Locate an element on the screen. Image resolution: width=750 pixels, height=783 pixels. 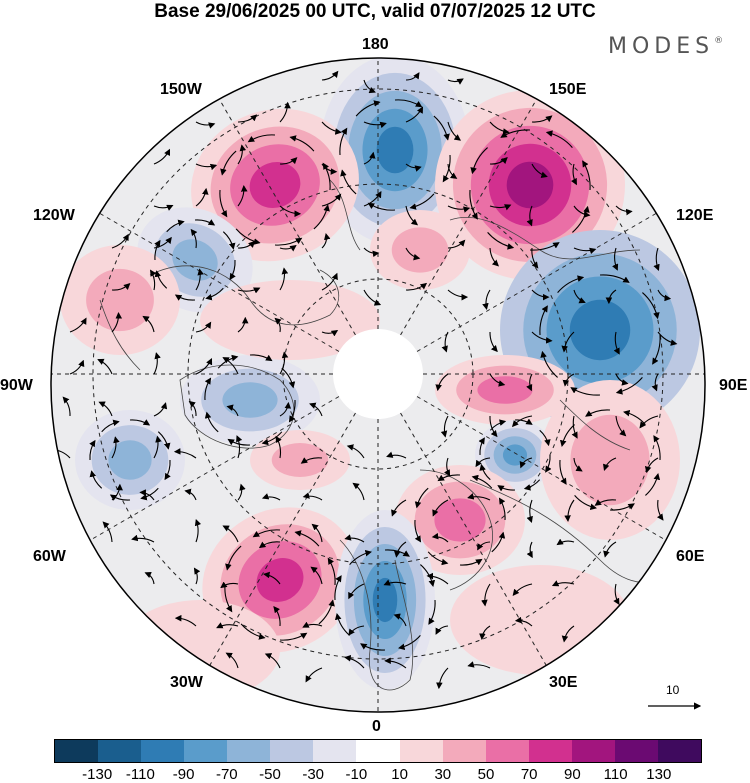
colorbar-tick-label: -50 is located at coordinates (270, 774).